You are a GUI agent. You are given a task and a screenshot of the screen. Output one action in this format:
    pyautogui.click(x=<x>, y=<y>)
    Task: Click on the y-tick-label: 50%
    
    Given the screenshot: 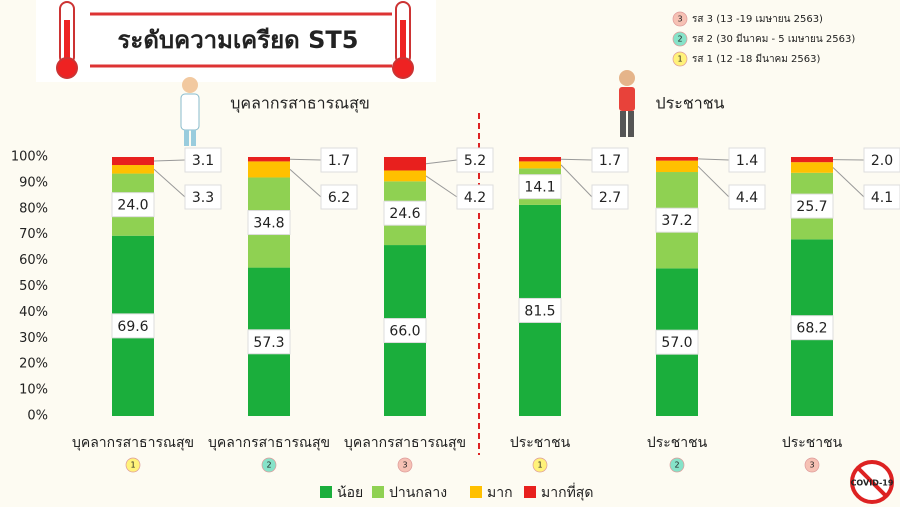 What is the action you would take?
    pyautogui.click(x=33, y=286)
    